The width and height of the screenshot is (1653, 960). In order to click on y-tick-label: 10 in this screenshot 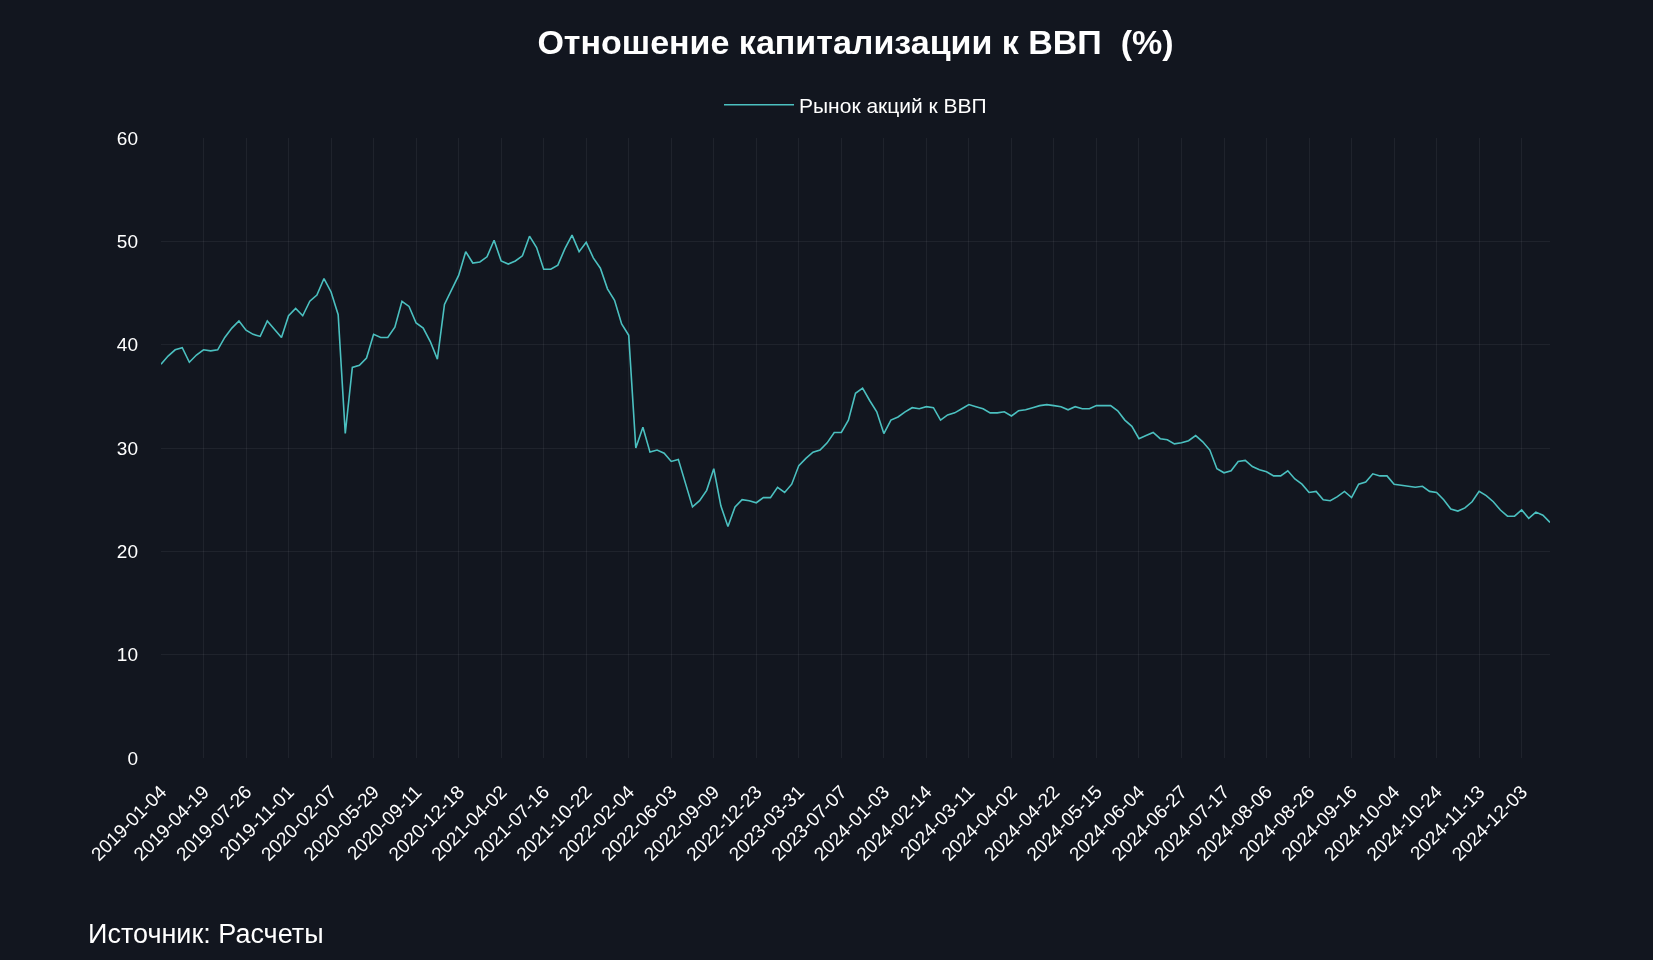, I will do `click(127, 655)`.